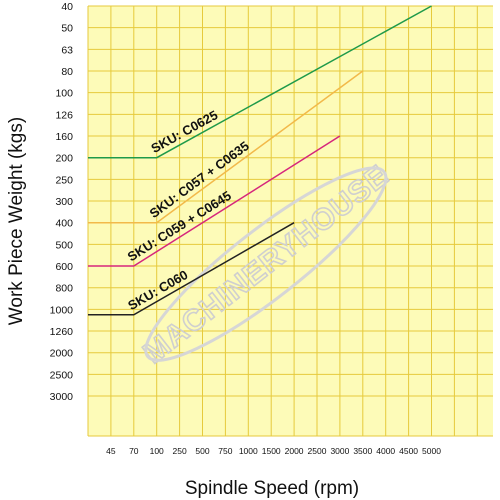  Describe the element at coordinates (16, 221) in the screenshot. I see `y-axis-title: Work Piece Weight (kgs)` at that location.